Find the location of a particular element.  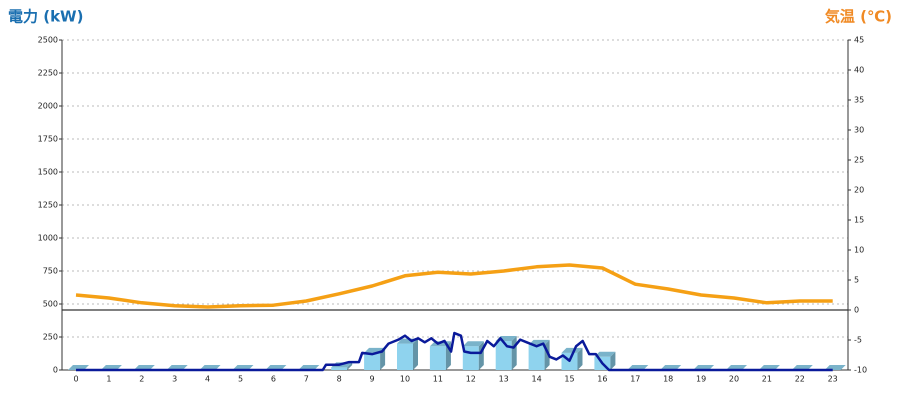

x-tick-label: 18 is located at coordinates (668, 379).